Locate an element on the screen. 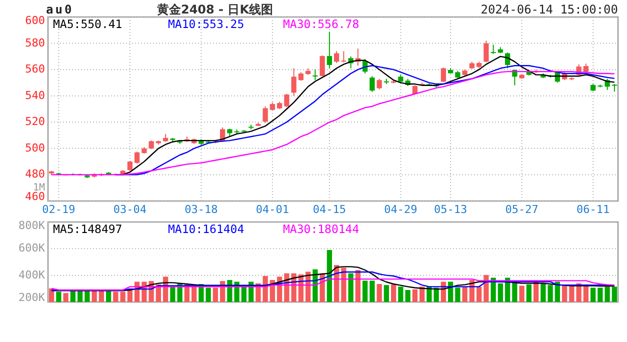 The image size is (627, 342). y-tick-label: 460 is located at coordinates (35, 197).